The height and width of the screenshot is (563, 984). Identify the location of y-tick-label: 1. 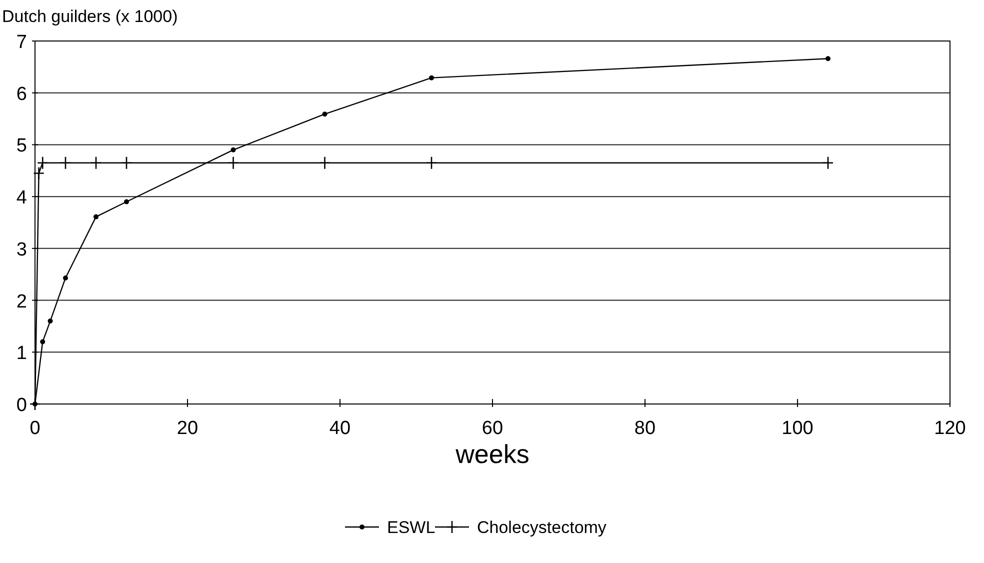
(21, 353).